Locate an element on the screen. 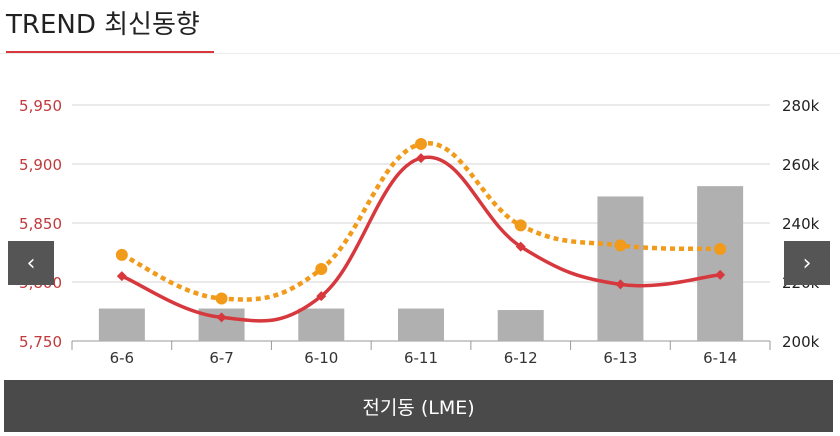 The height and width of the screenshot is (436, 840). x-tick-label: 6-13 is located at coordinates (620, 358).